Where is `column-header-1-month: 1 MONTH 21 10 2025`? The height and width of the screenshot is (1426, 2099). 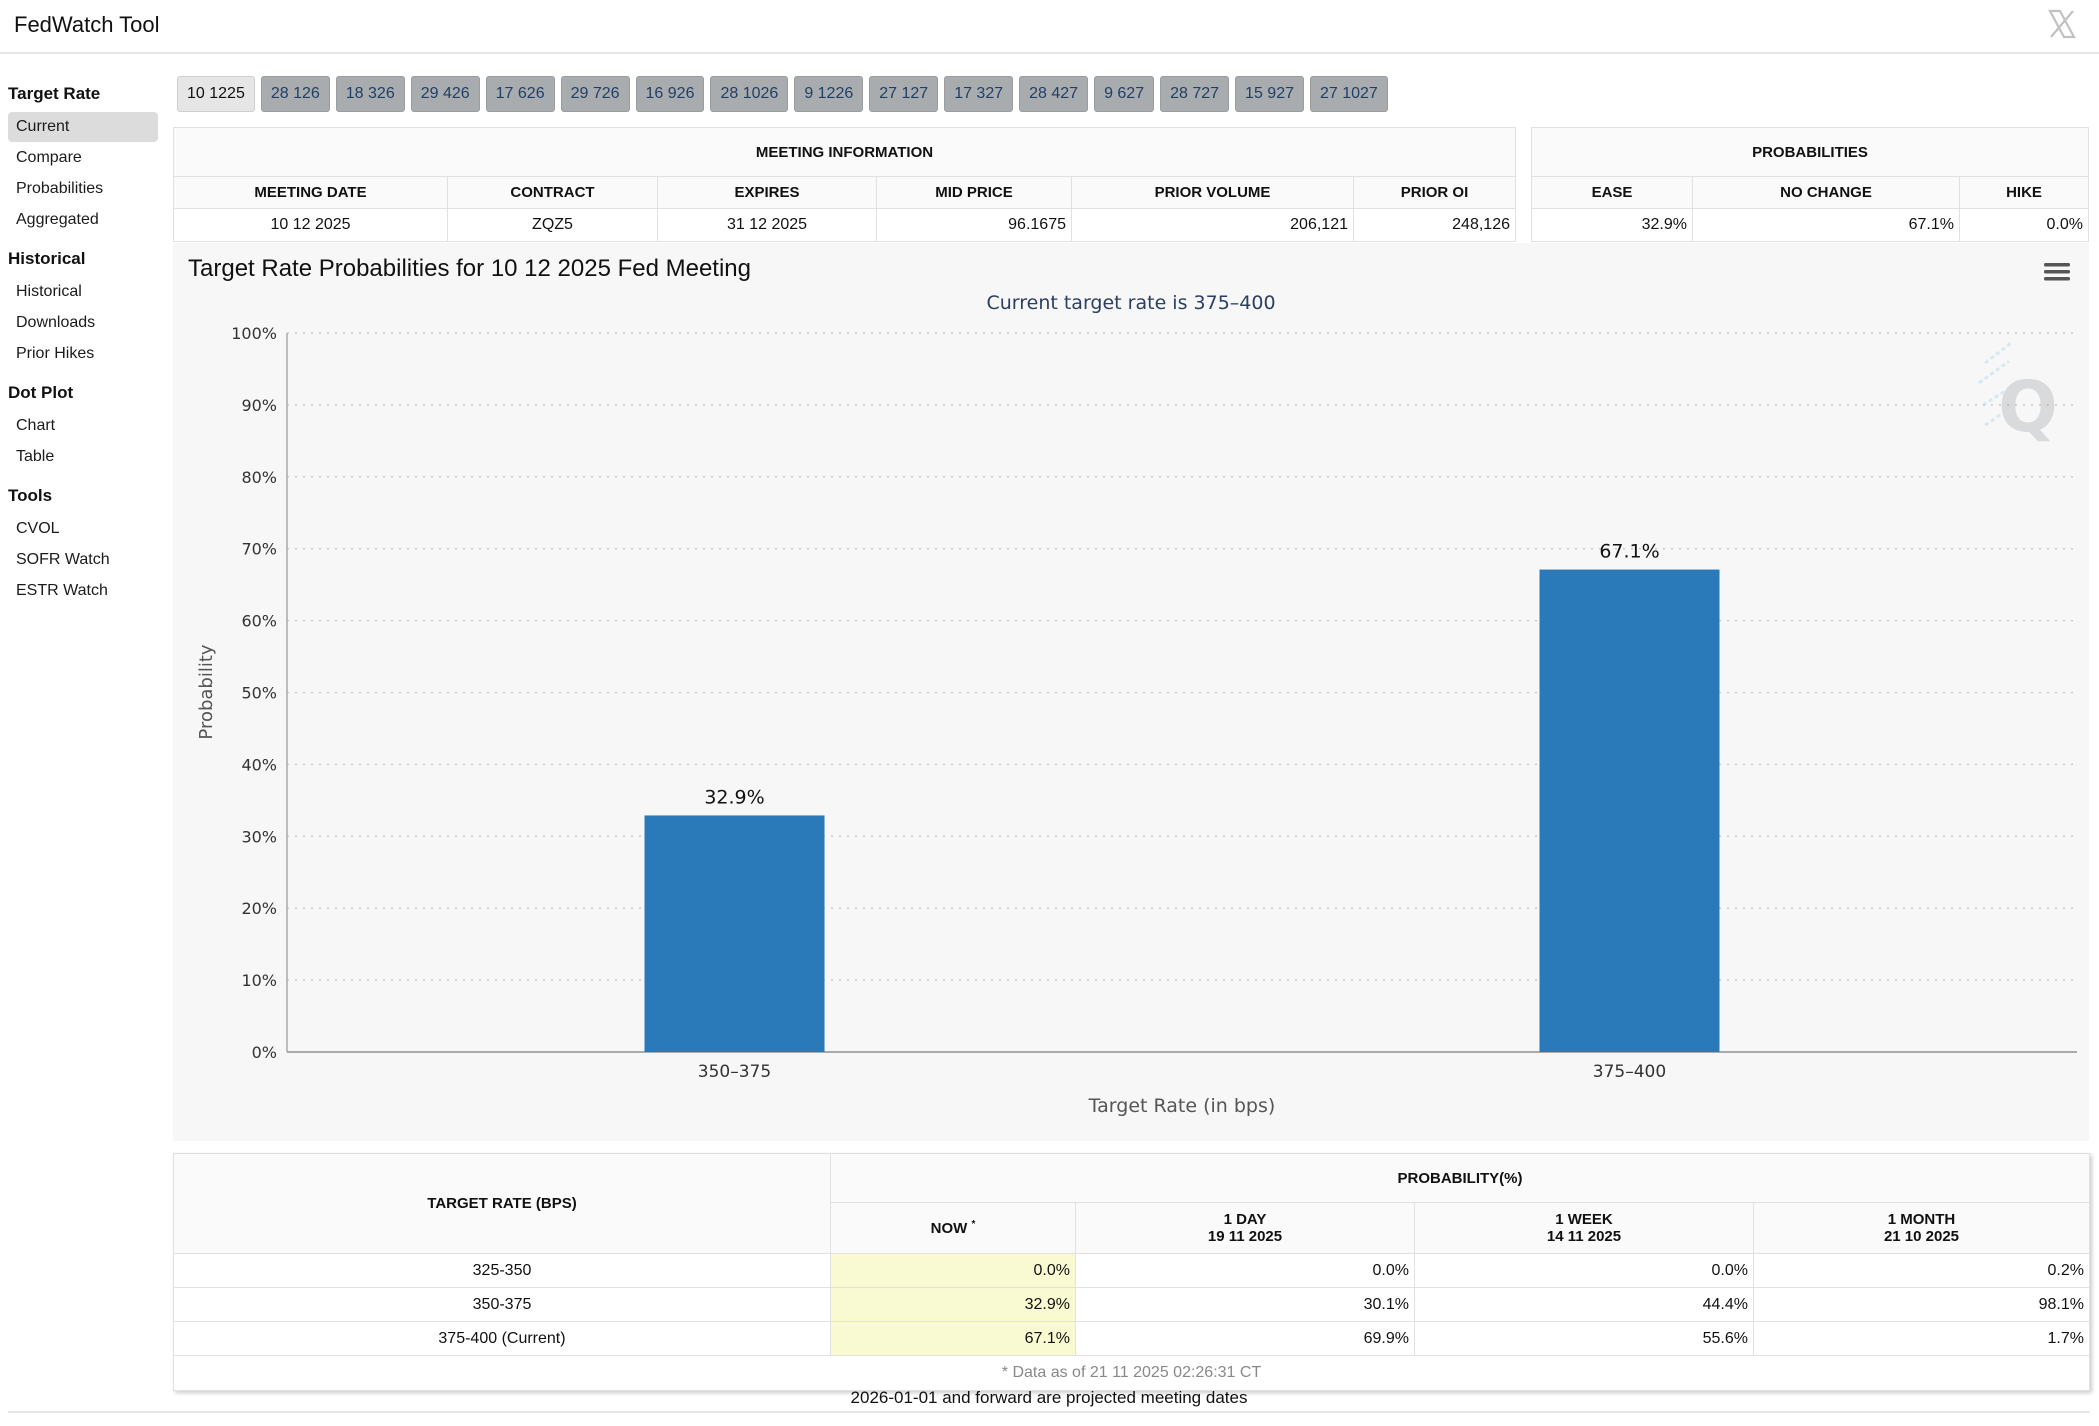
column-header-1-month: 1 MONTH 21 10 2025 is located at coordinates (1921, 1228).